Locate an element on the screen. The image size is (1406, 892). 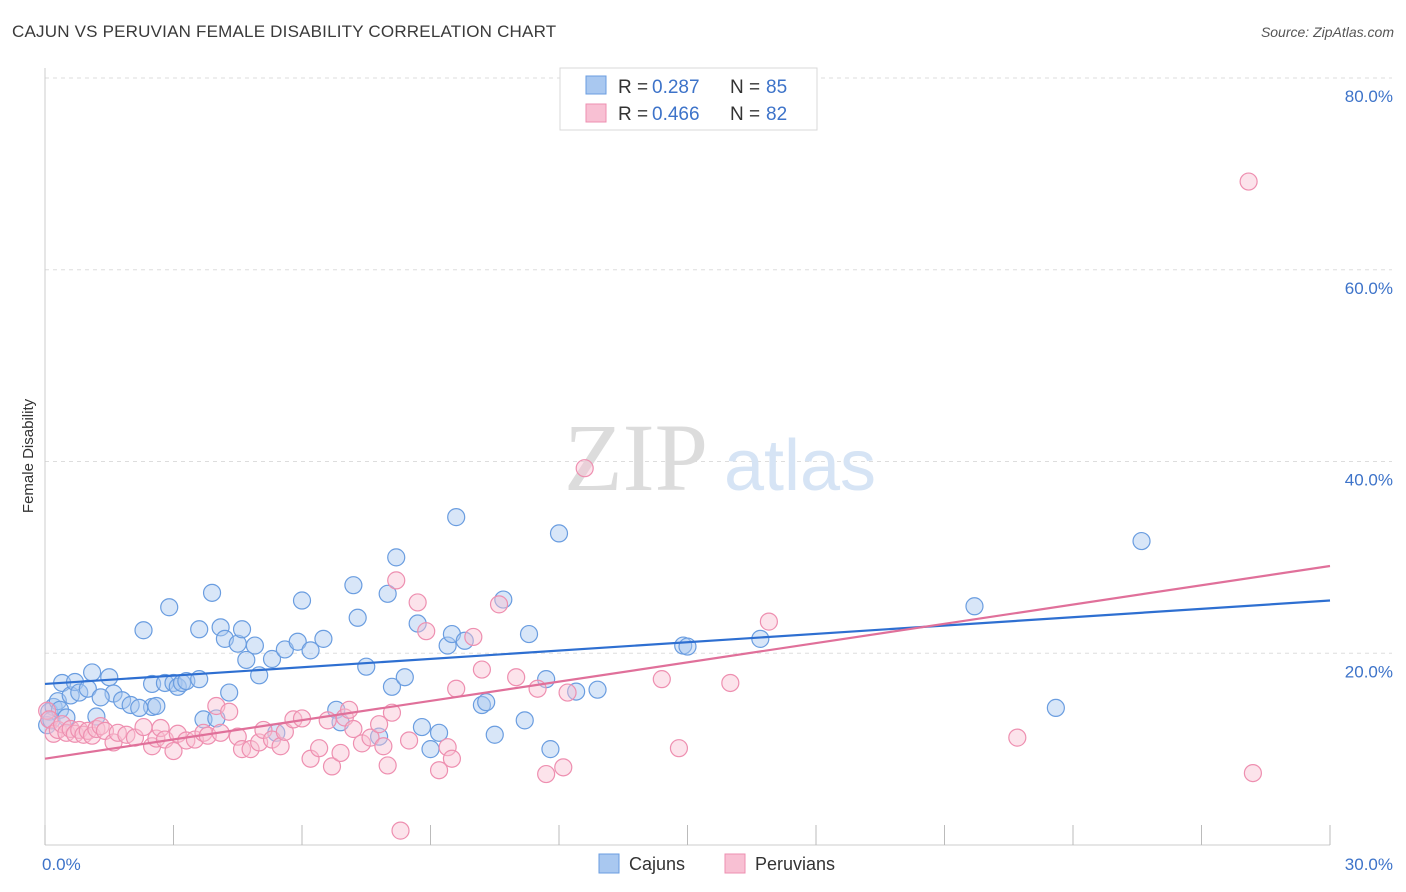
watermark-atlas: atlas is located at coordinates (800, 466).